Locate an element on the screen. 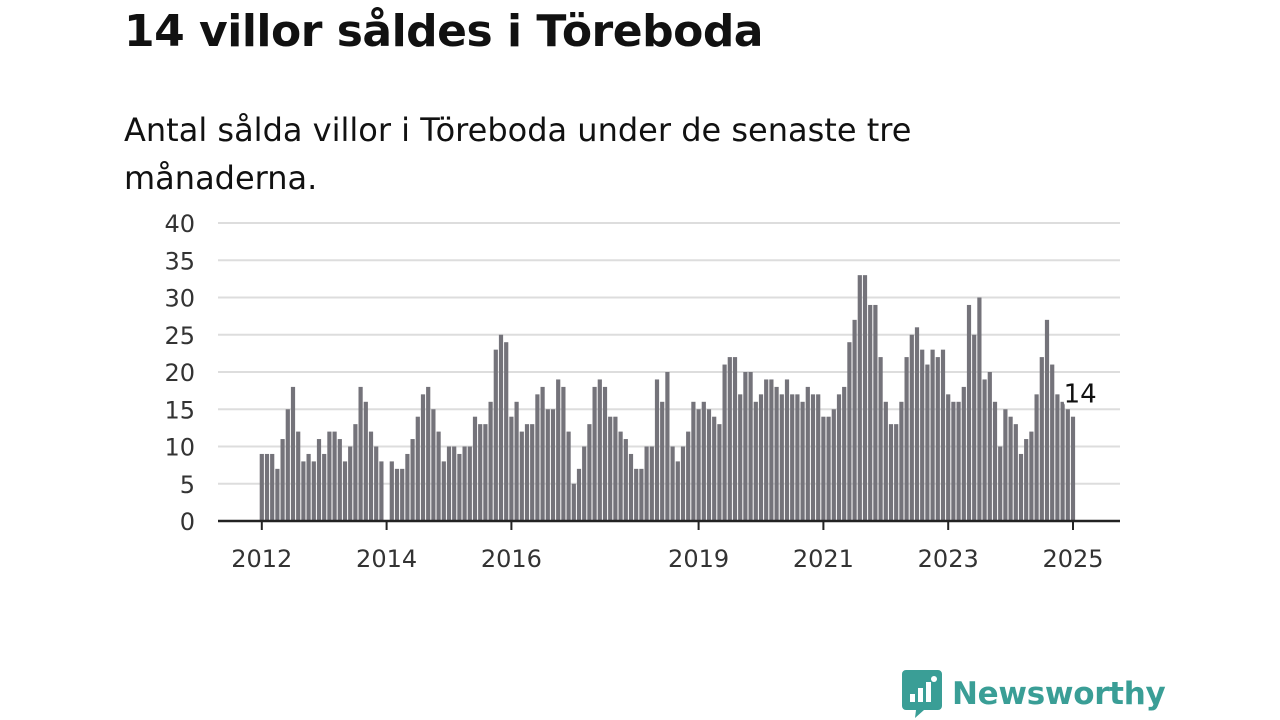 This screenshot has width=1280, height=720. y-tick-label: 0 is located at coordinates (187, 522).